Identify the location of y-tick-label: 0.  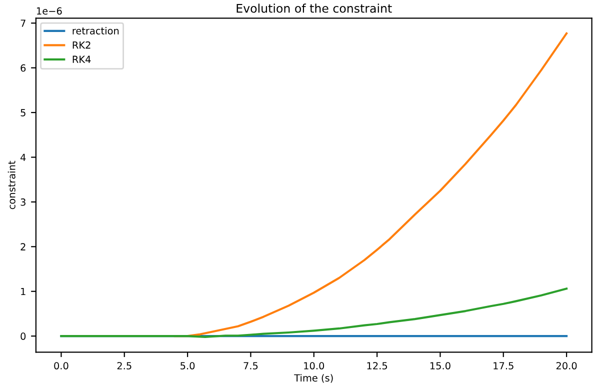
(23, 336).